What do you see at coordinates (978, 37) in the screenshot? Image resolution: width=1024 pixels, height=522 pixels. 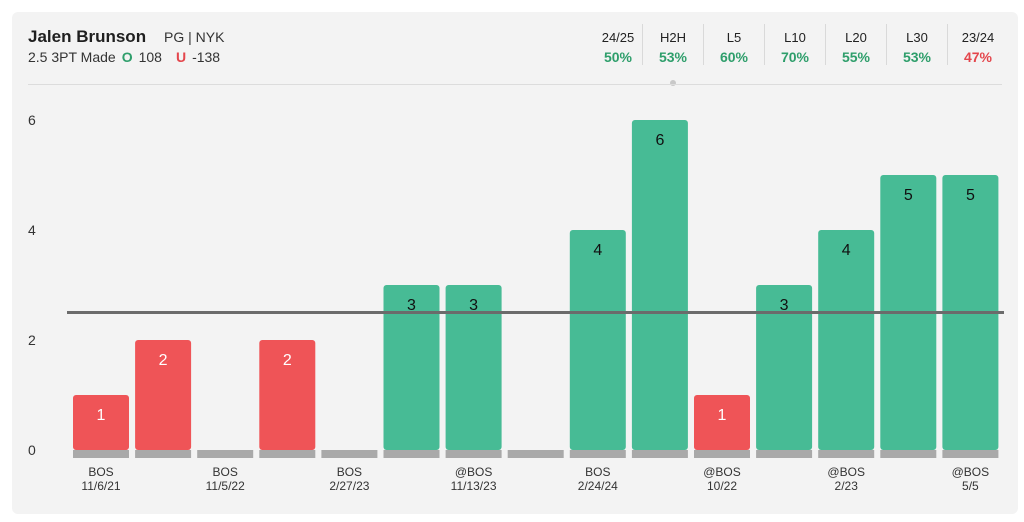 I see `stat-tab-label: 23/24` at bounding box center [978, 37].